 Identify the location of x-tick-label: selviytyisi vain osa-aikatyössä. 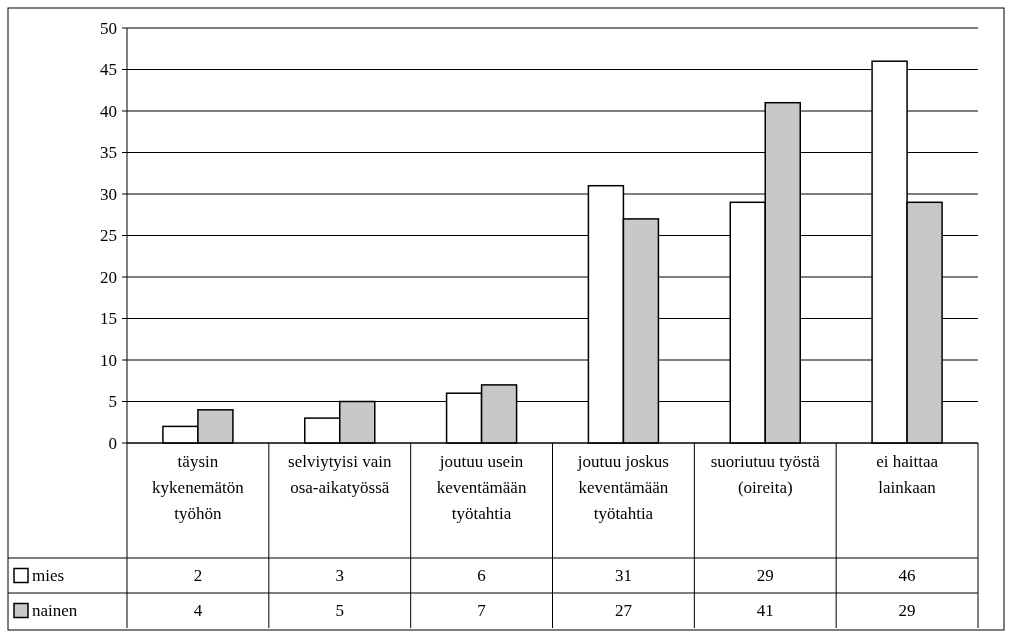
(340, 474).